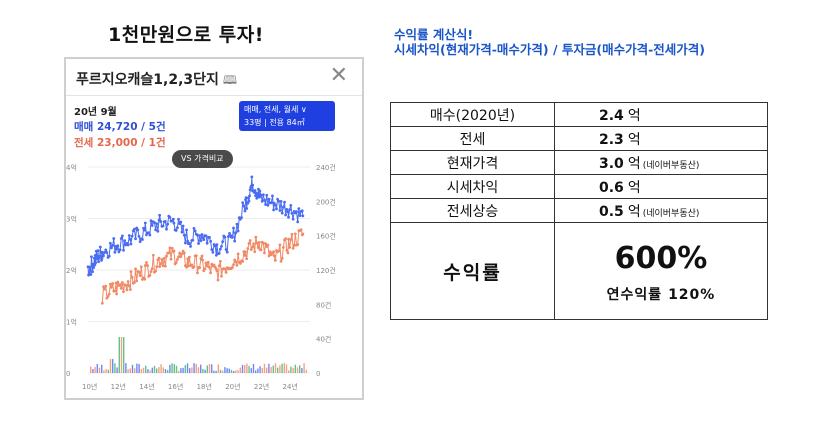 This screenshot has width=814, height=423. What do you see at coordinates (579, 210) in the screenshot?
I see `table-row: 전세상승 0.5 억 (네이버부동산)` at bounding box center [579, 210].